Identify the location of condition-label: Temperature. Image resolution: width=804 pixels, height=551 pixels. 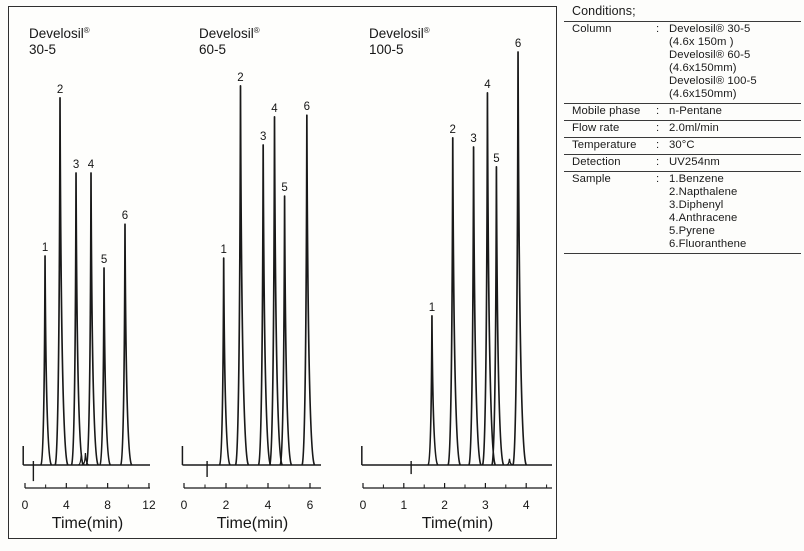
(604, 145).